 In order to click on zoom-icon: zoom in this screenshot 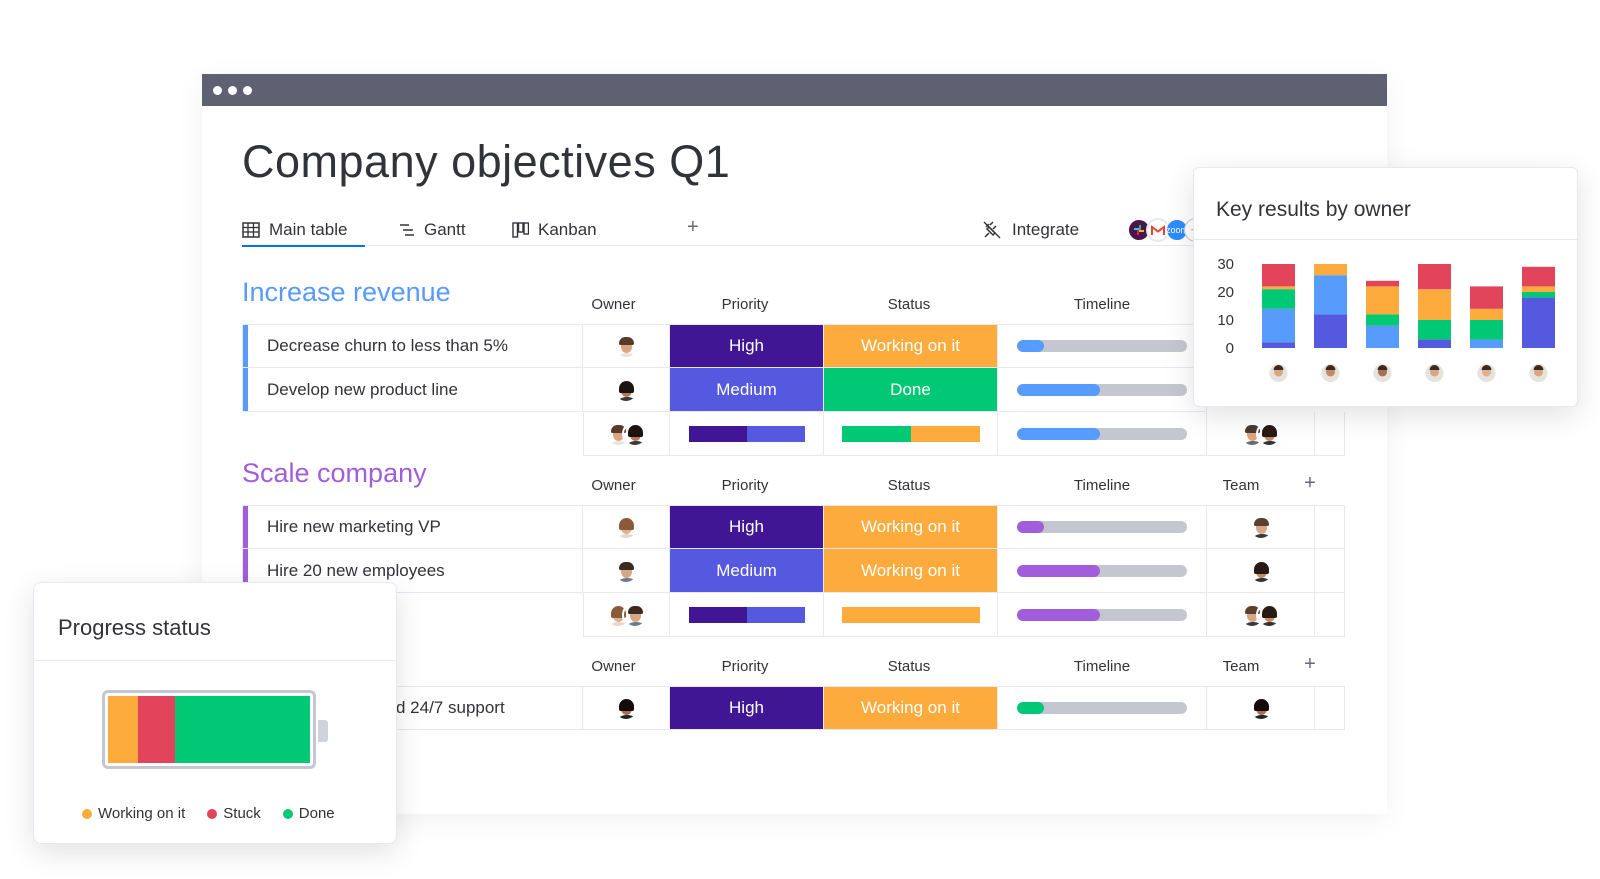, I will do `click(1177, 230)`.